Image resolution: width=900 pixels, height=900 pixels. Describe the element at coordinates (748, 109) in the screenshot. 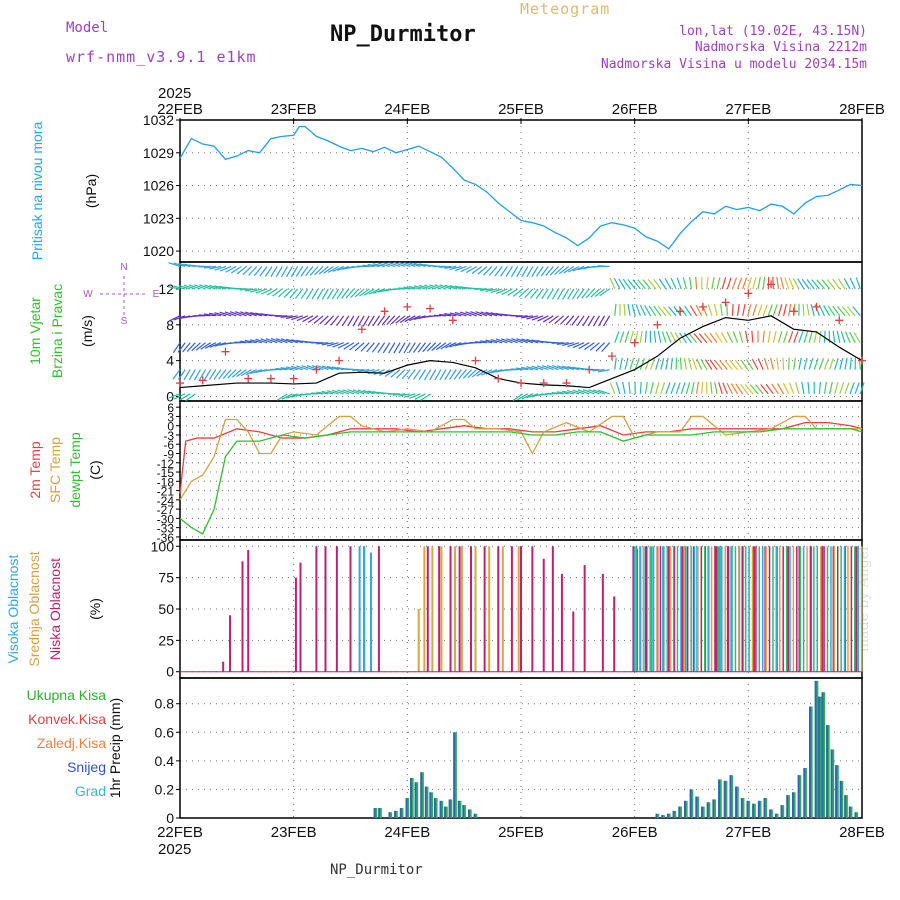

I see `x-tick-label-top: 27FEB` at that location.